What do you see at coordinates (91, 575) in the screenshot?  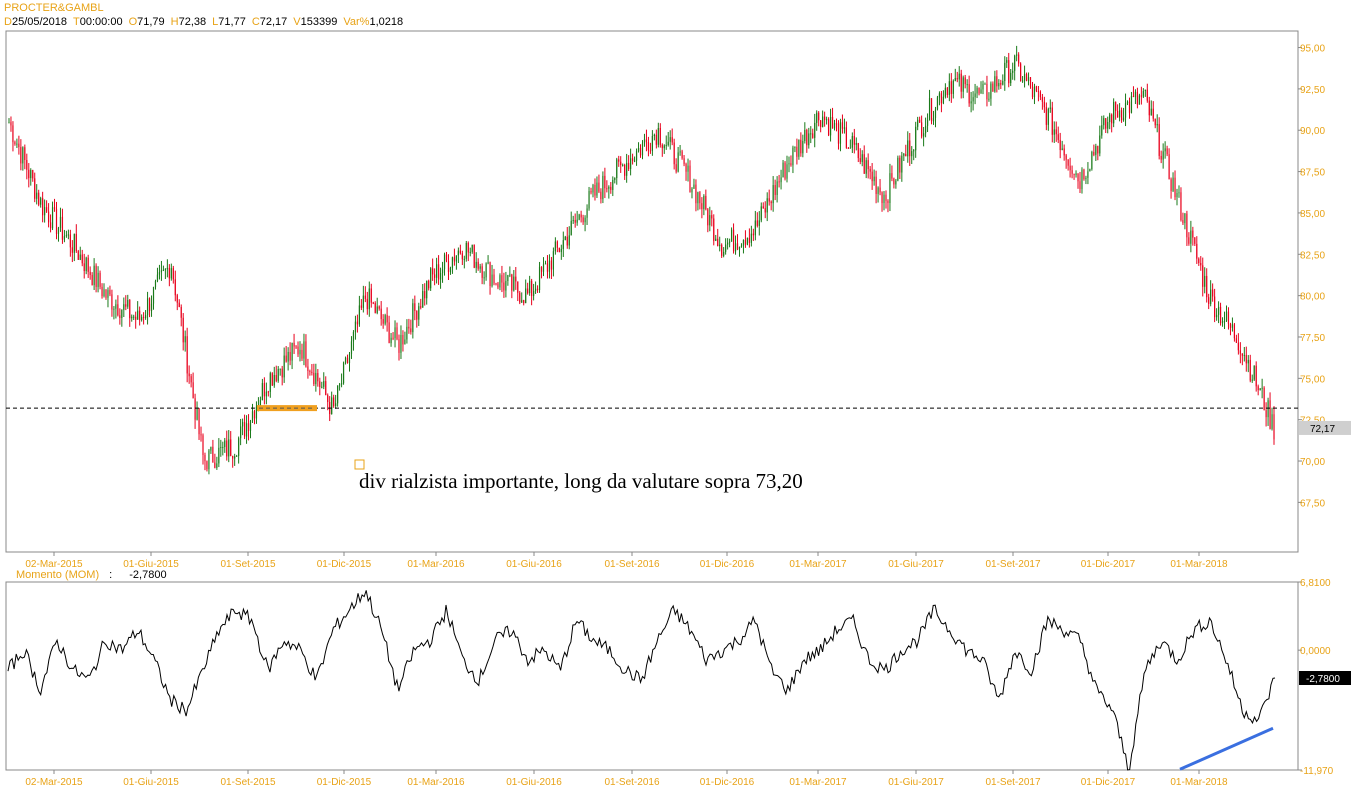 I see `indicator-header: Momento (MOM): -2,7800` at bounding box center [91, 575].